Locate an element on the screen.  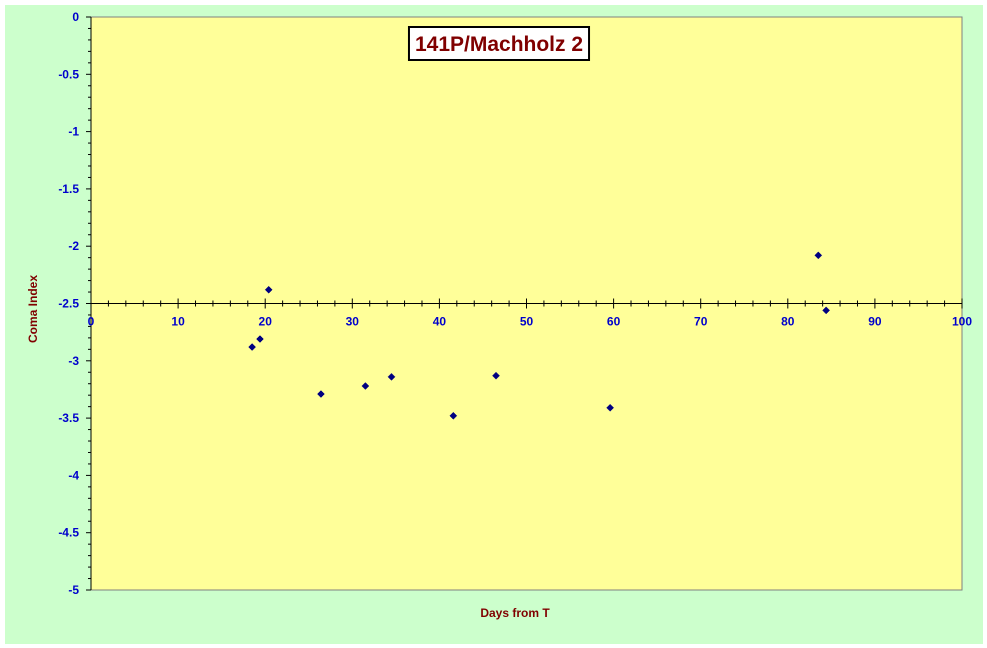
x-axis-title: Days from T is located at coordinates (515, 613).